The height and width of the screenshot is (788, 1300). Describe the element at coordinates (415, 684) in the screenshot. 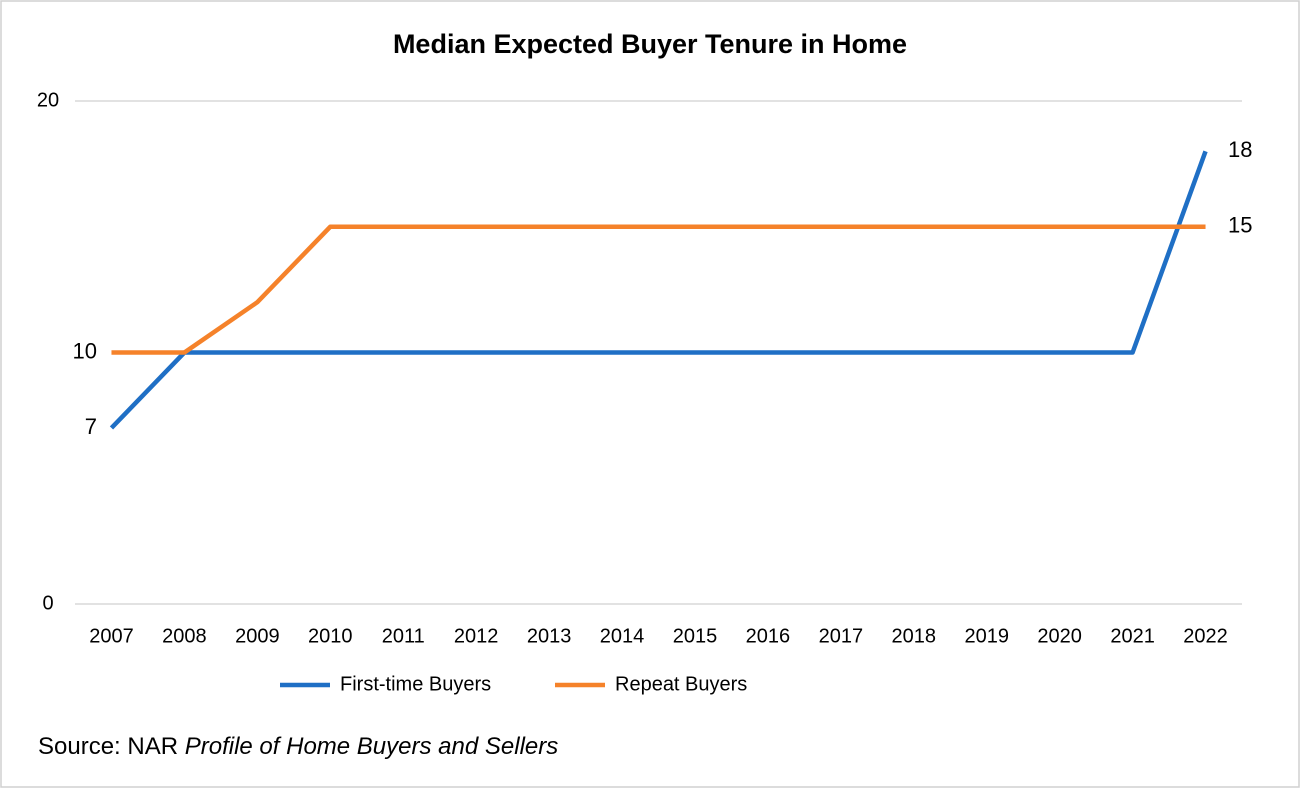

I see `legend-label: First-time Buyers` at that location.